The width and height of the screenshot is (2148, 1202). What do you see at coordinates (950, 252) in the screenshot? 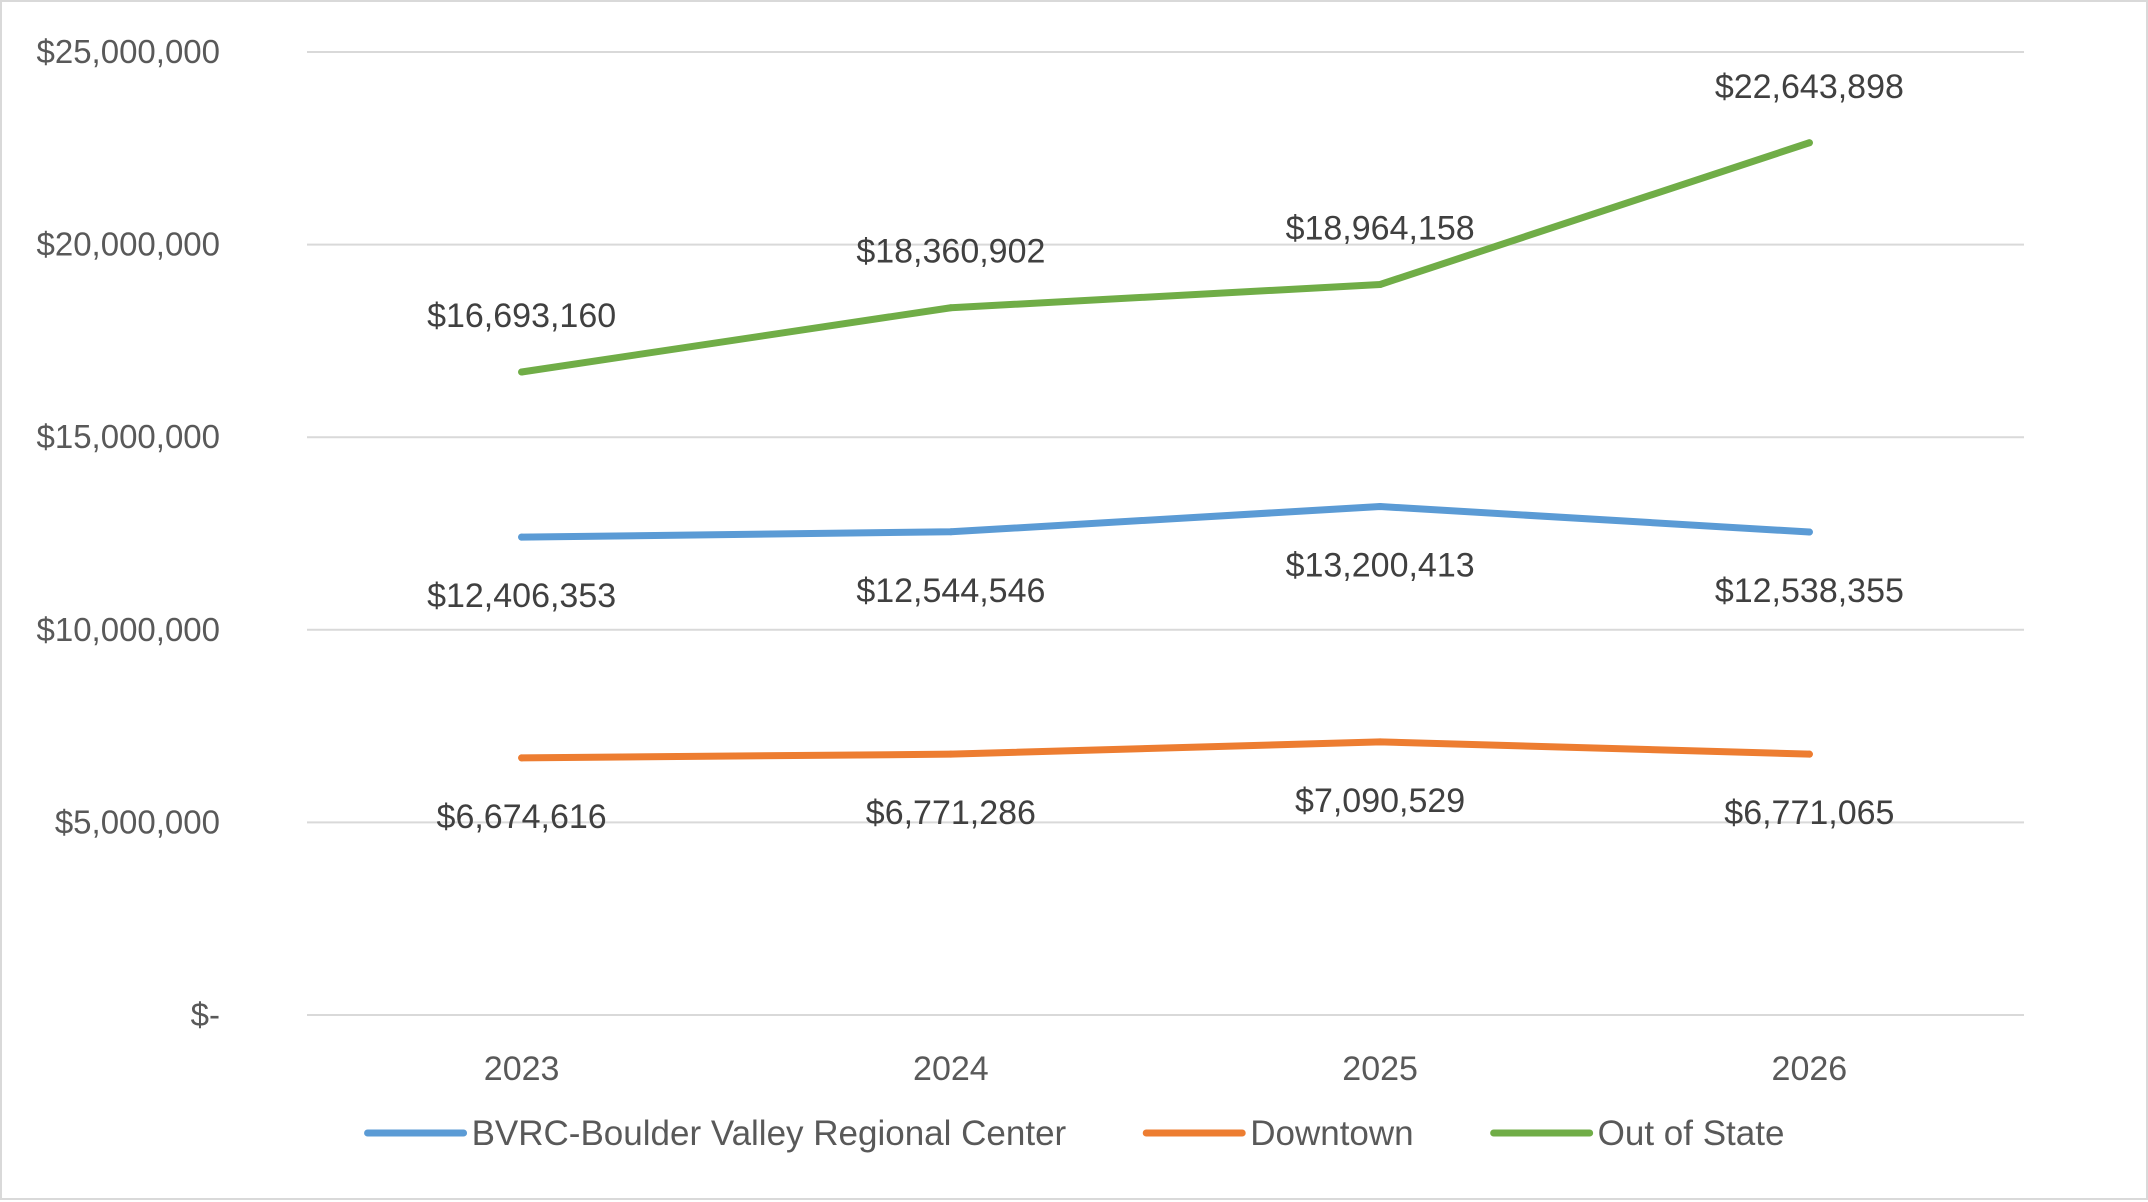
I see `data-label: $18,360,902` at bounding box center [950, 252].